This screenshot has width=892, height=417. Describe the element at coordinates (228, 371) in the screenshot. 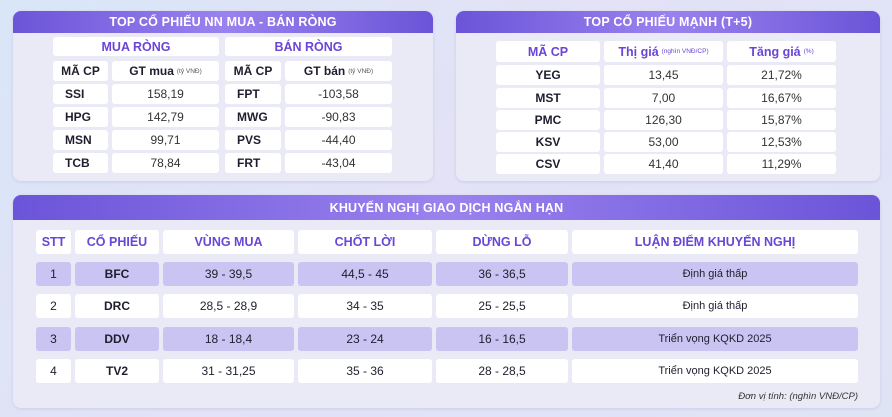

I see `rec-row-buy-zone: 31 - 31,25` at that location.